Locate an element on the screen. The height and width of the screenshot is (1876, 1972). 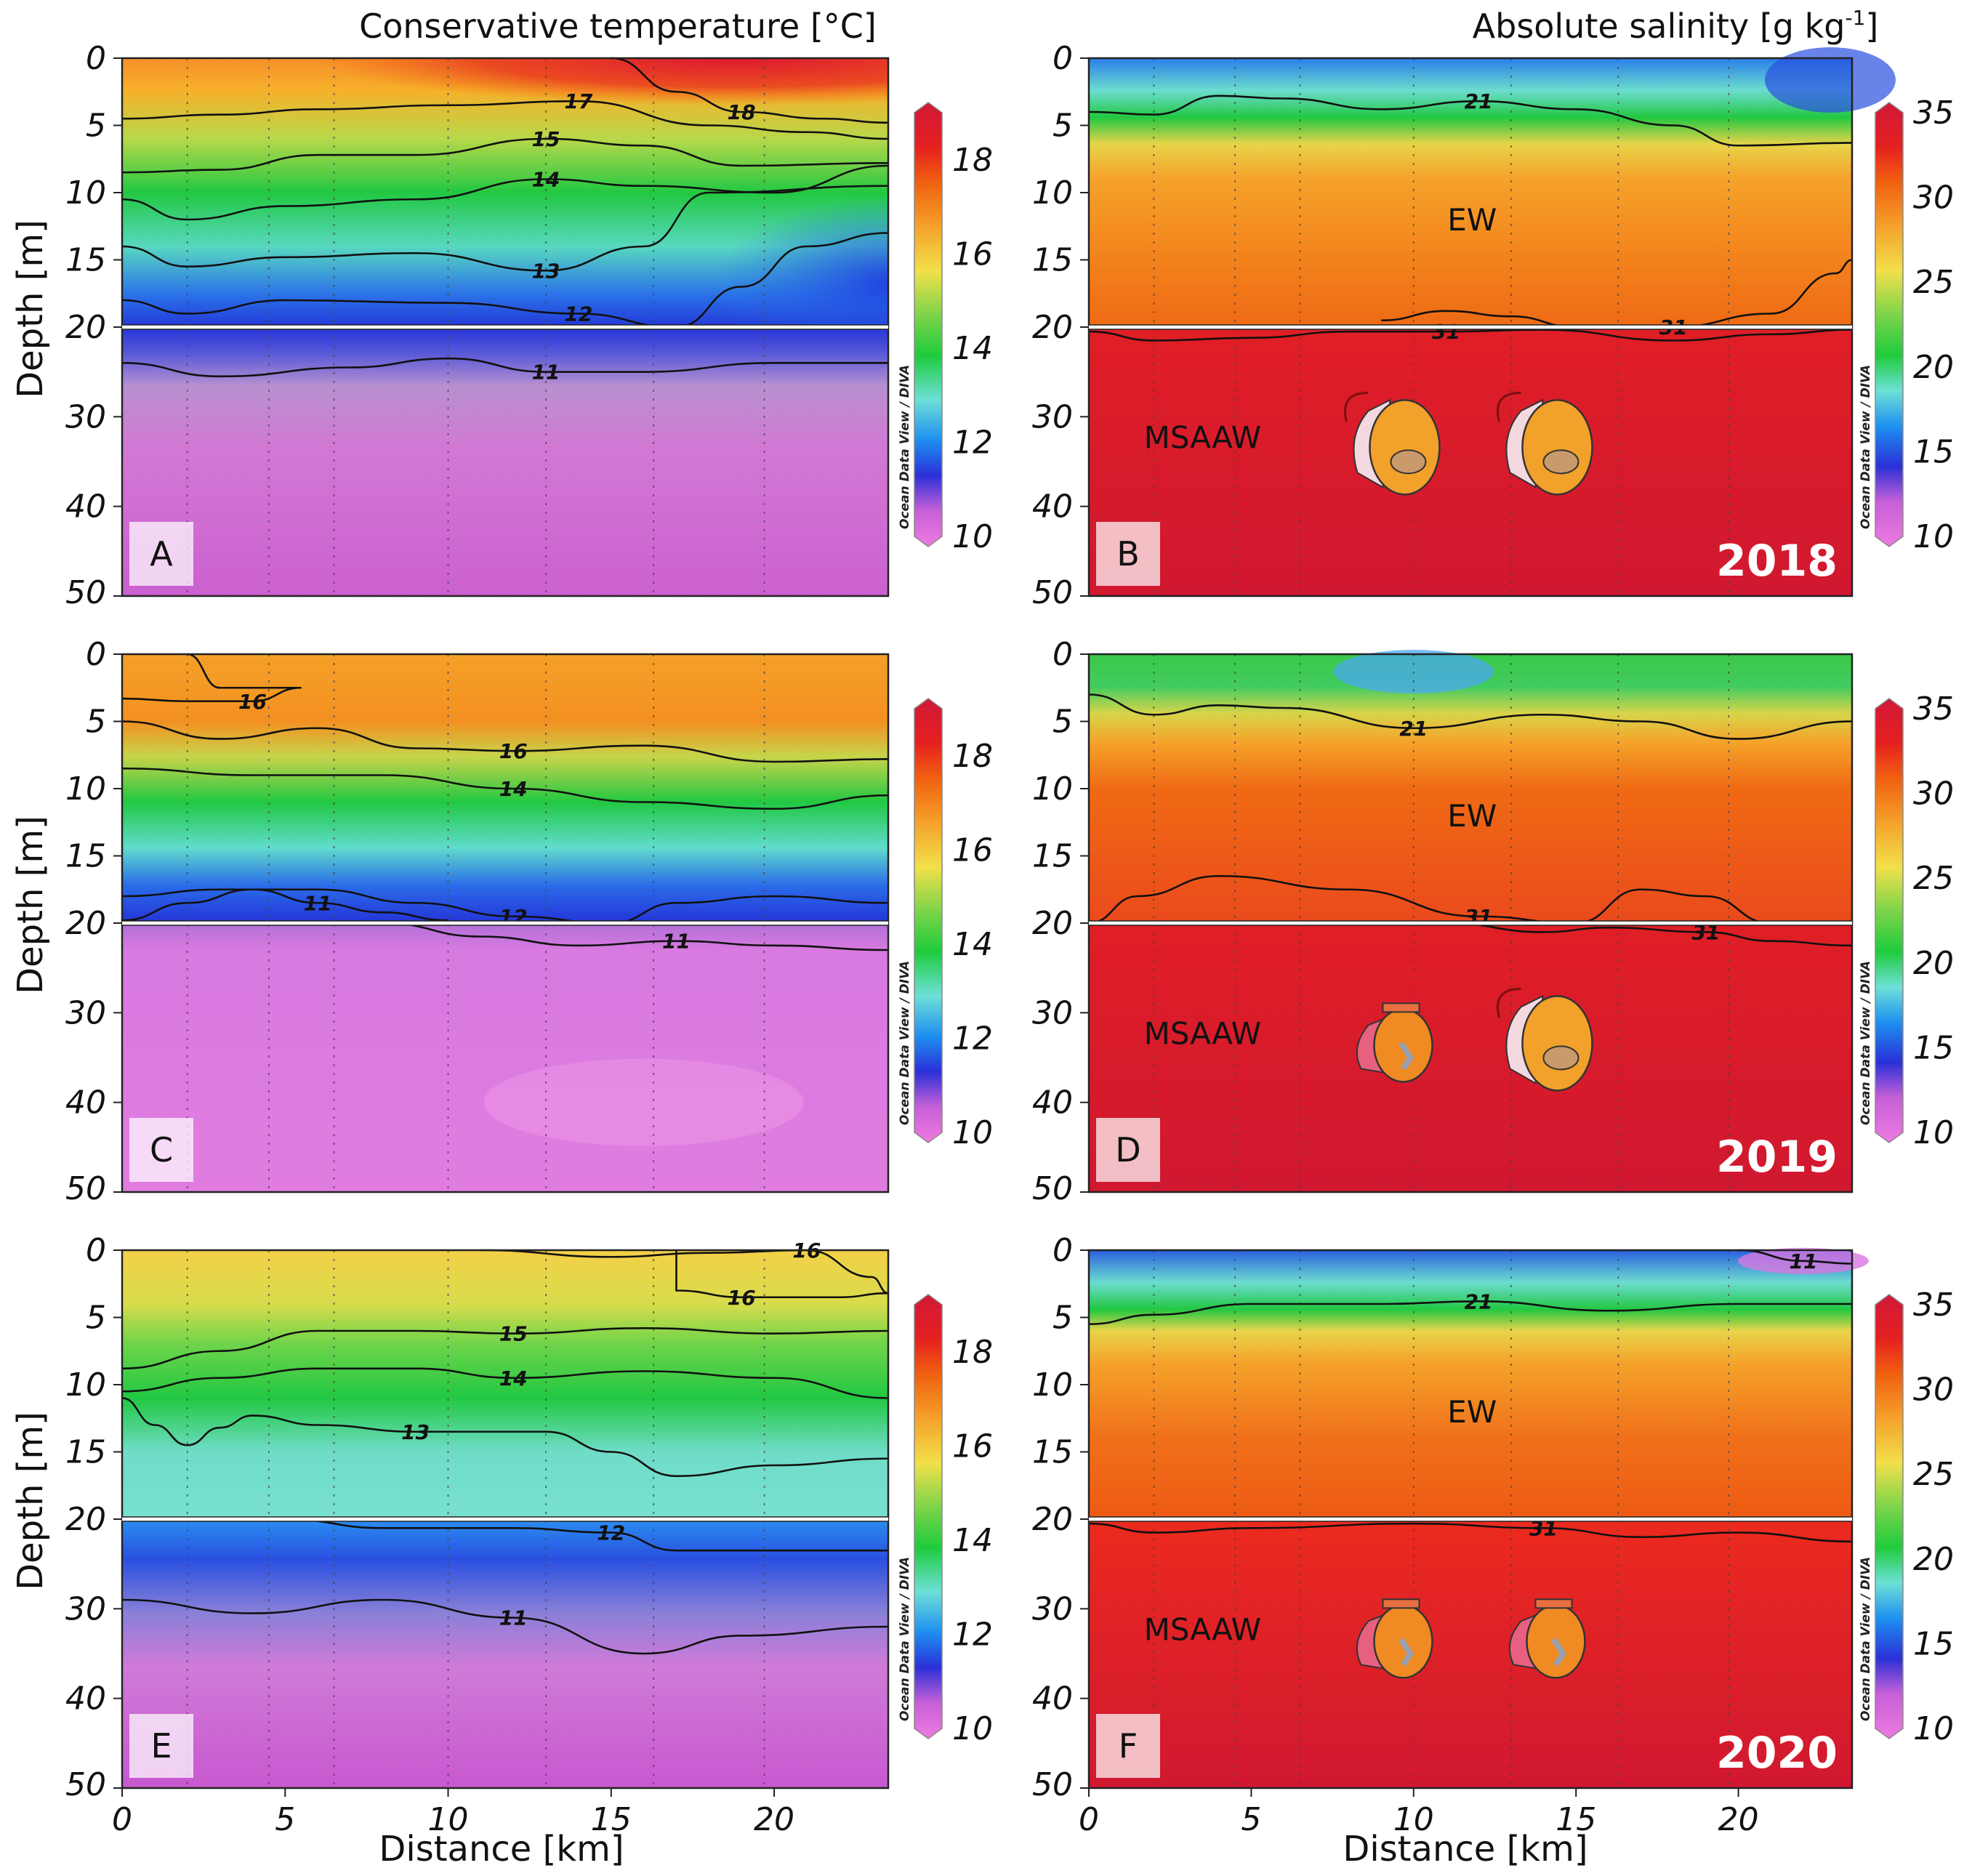
lower-field-c is located at coordinates (505, 1057).